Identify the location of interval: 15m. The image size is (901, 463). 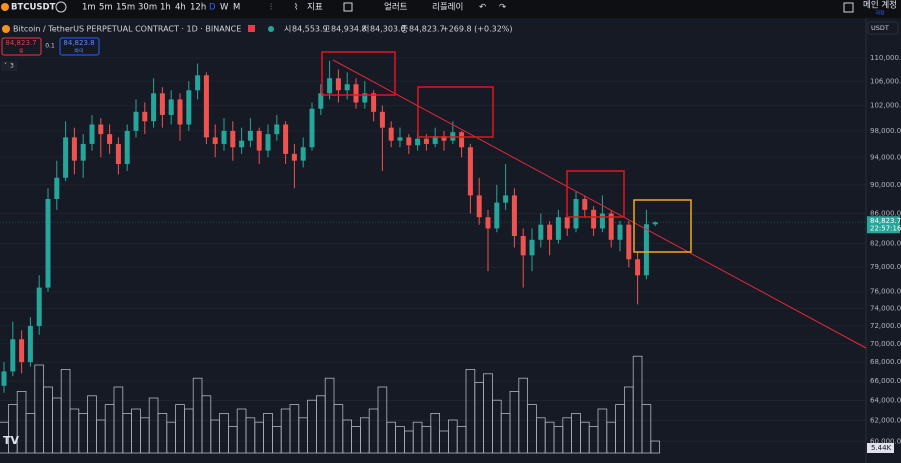
(125, 8).